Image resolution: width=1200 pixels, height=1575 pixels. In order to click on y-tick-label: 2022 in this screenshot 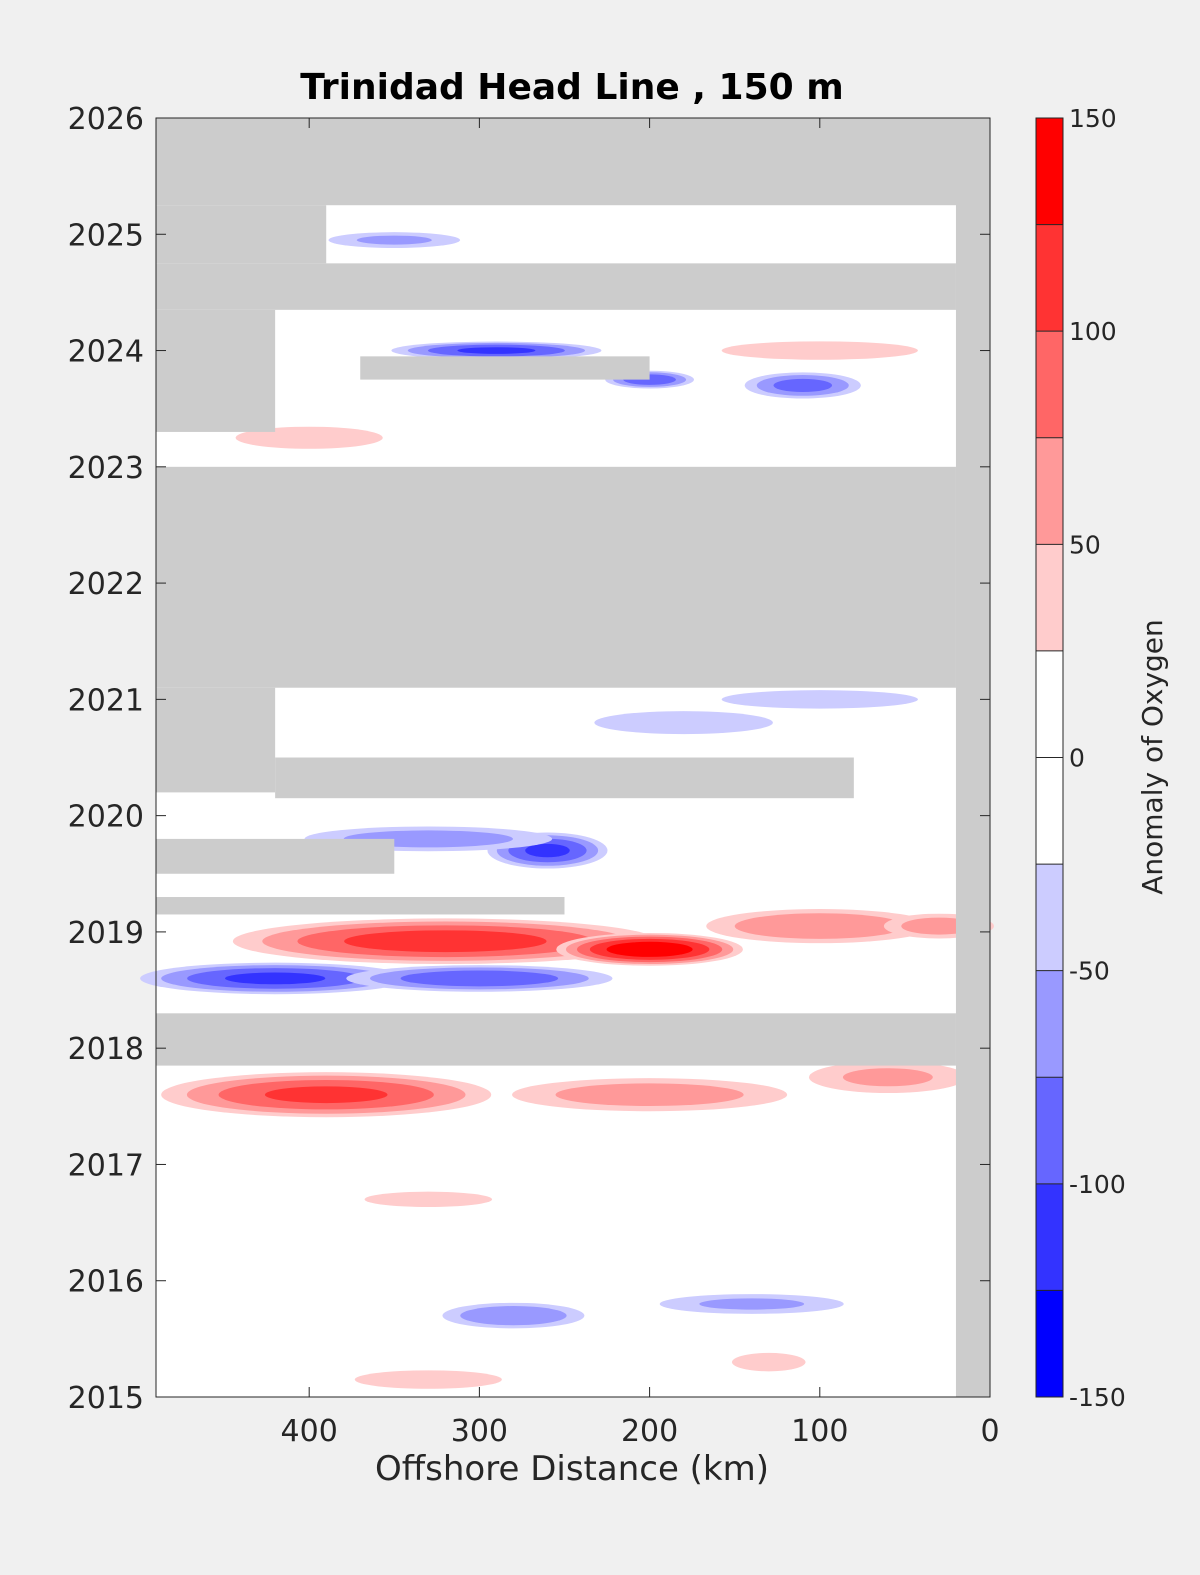, I will do `click(106, 584)`.